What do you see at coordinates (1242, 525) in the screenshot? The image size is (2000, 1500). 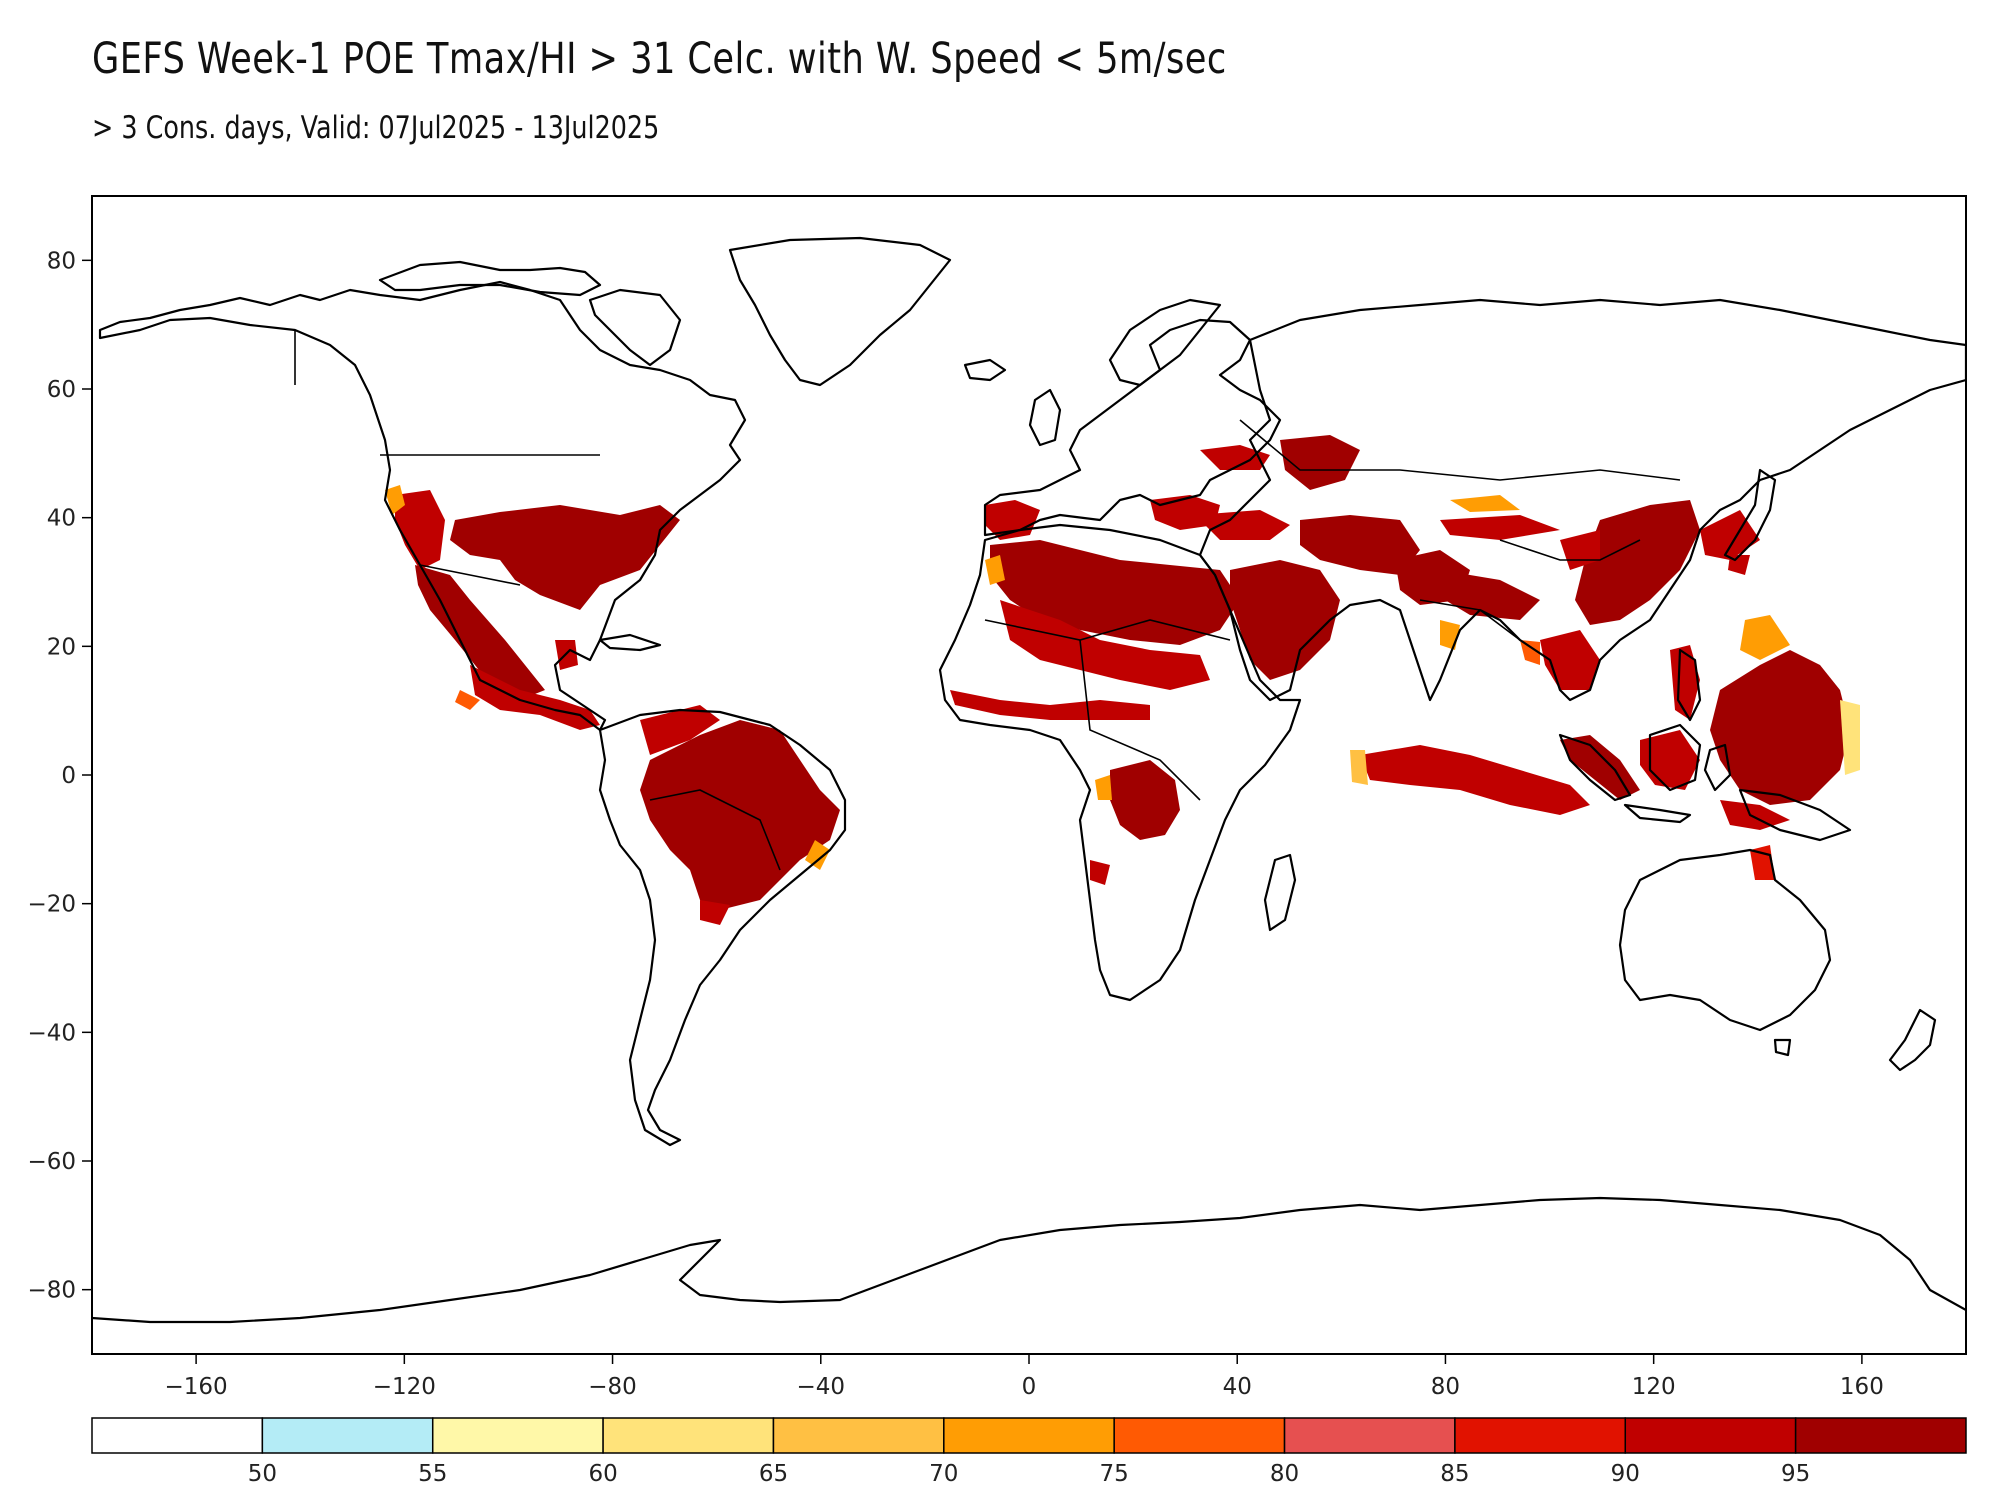 I see `heat-turkey` at bounding box center [1242, 525].